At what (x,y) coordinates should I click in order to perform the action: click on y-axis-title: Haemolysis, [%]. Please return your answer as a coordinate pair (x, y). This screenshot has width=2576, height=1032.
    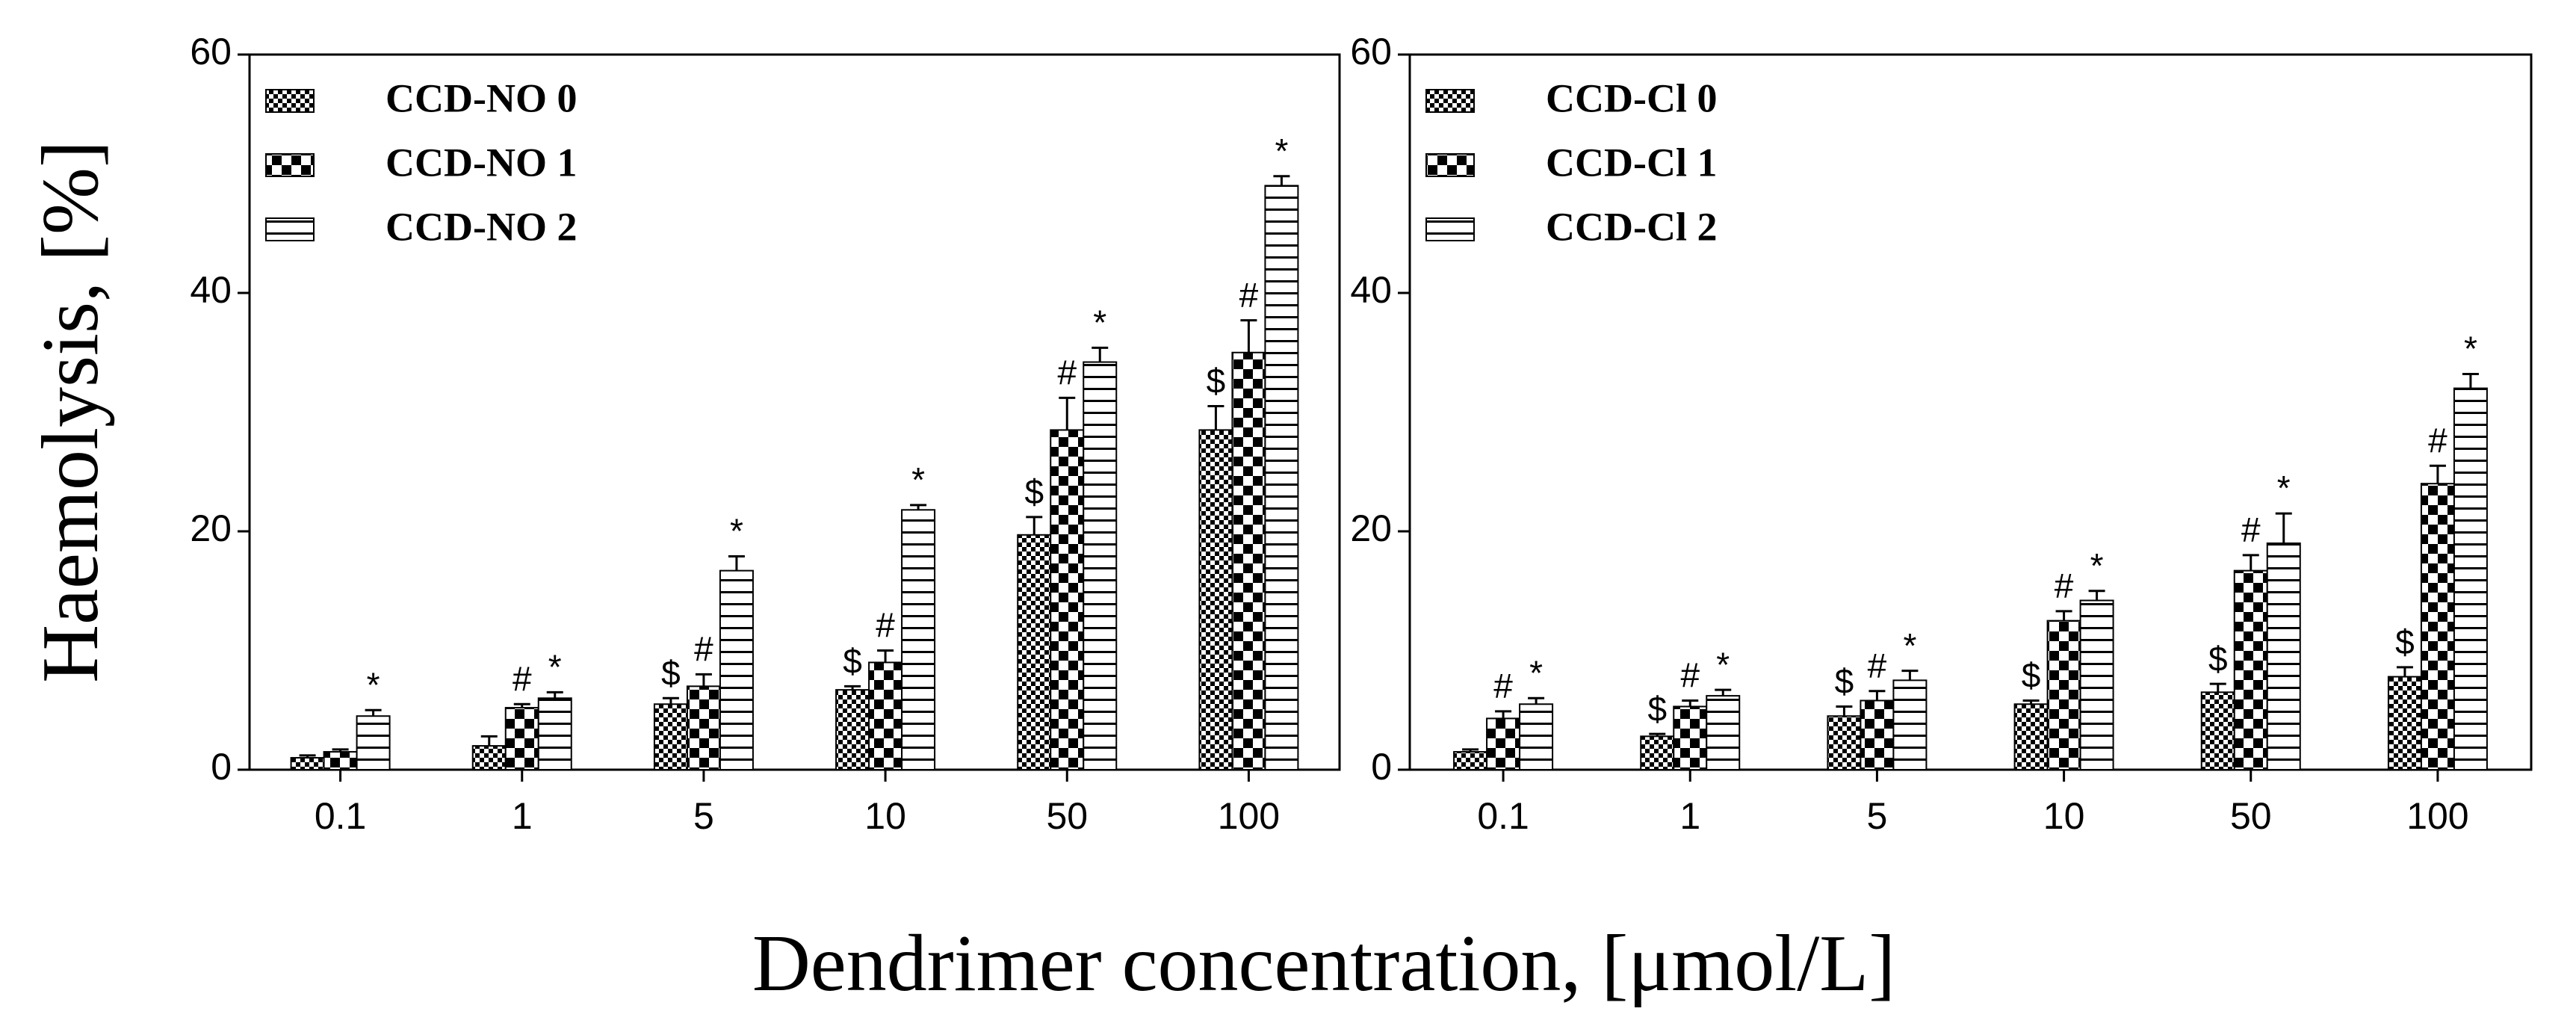
    Looking at the image, I should click on (70, 411).